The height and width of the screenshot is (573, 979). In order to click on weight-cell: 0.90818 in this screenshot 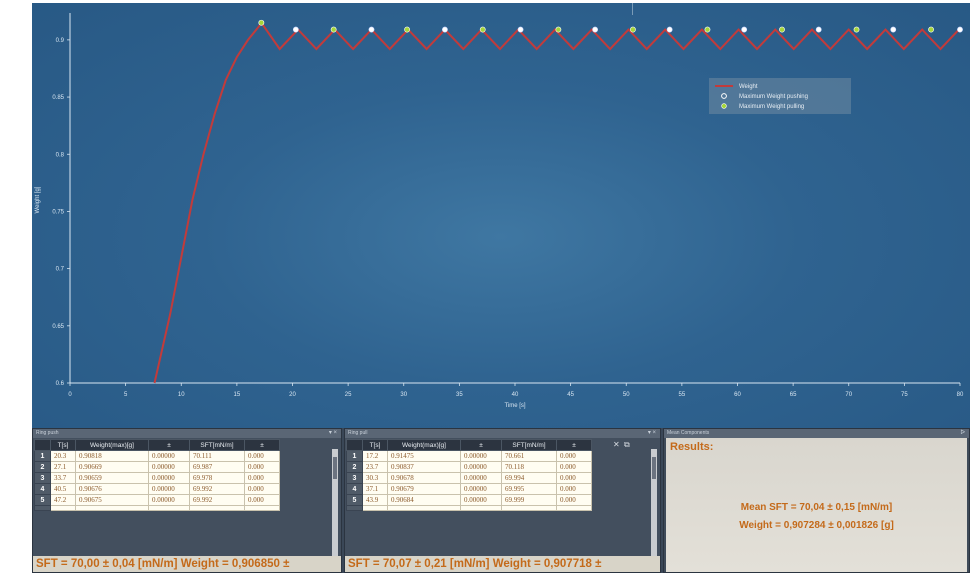, I will do `click(112, 456)`.